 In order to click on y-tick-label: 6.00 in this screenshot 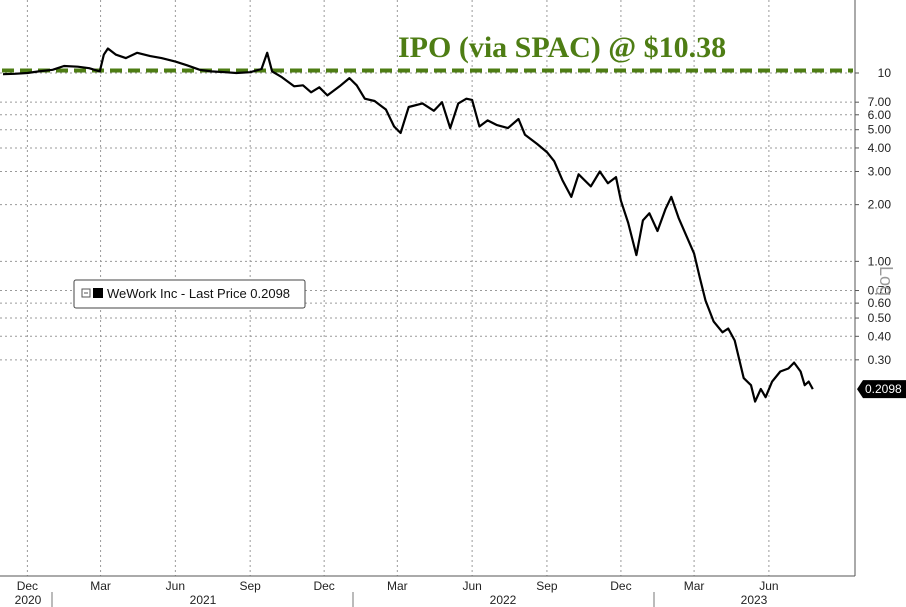, I will do `click(880, 115)`.